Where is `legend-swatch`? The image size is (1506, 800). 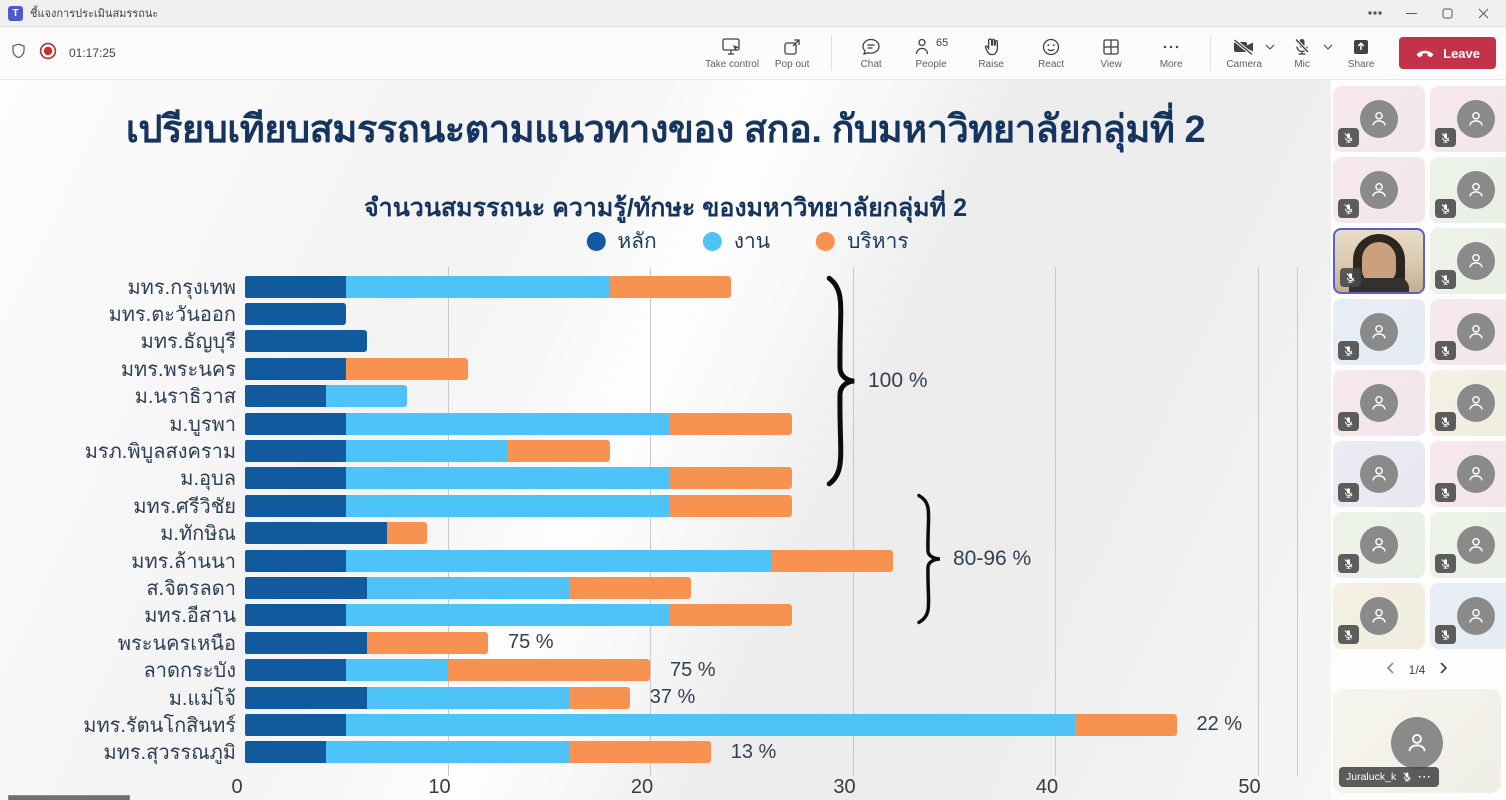 legend-swatch is located at coordinates (712, 241).